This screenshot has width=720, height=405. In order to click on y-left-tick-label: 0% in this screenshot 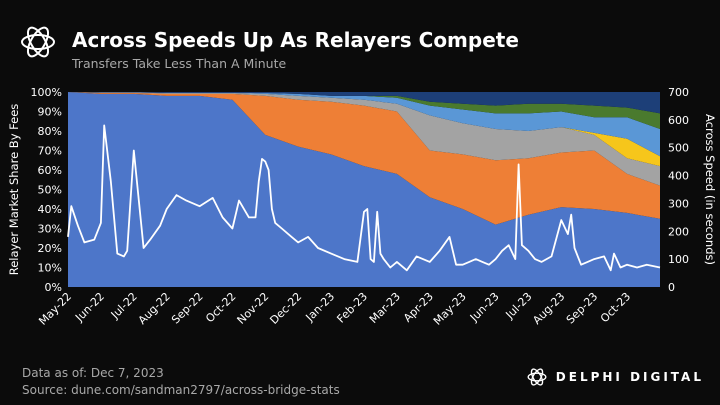, I will do `click(53, 287)`.